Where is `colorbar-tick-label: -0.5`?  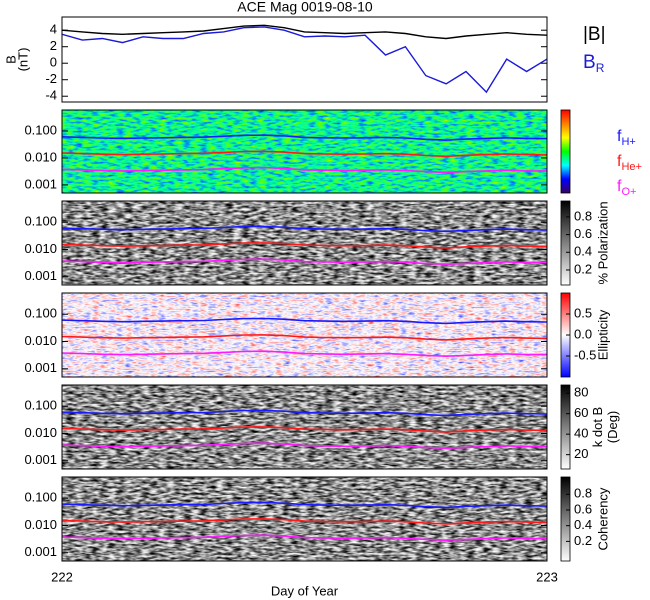
colorbar-tick-label: -0.5 is located at coordinates (585, 354).